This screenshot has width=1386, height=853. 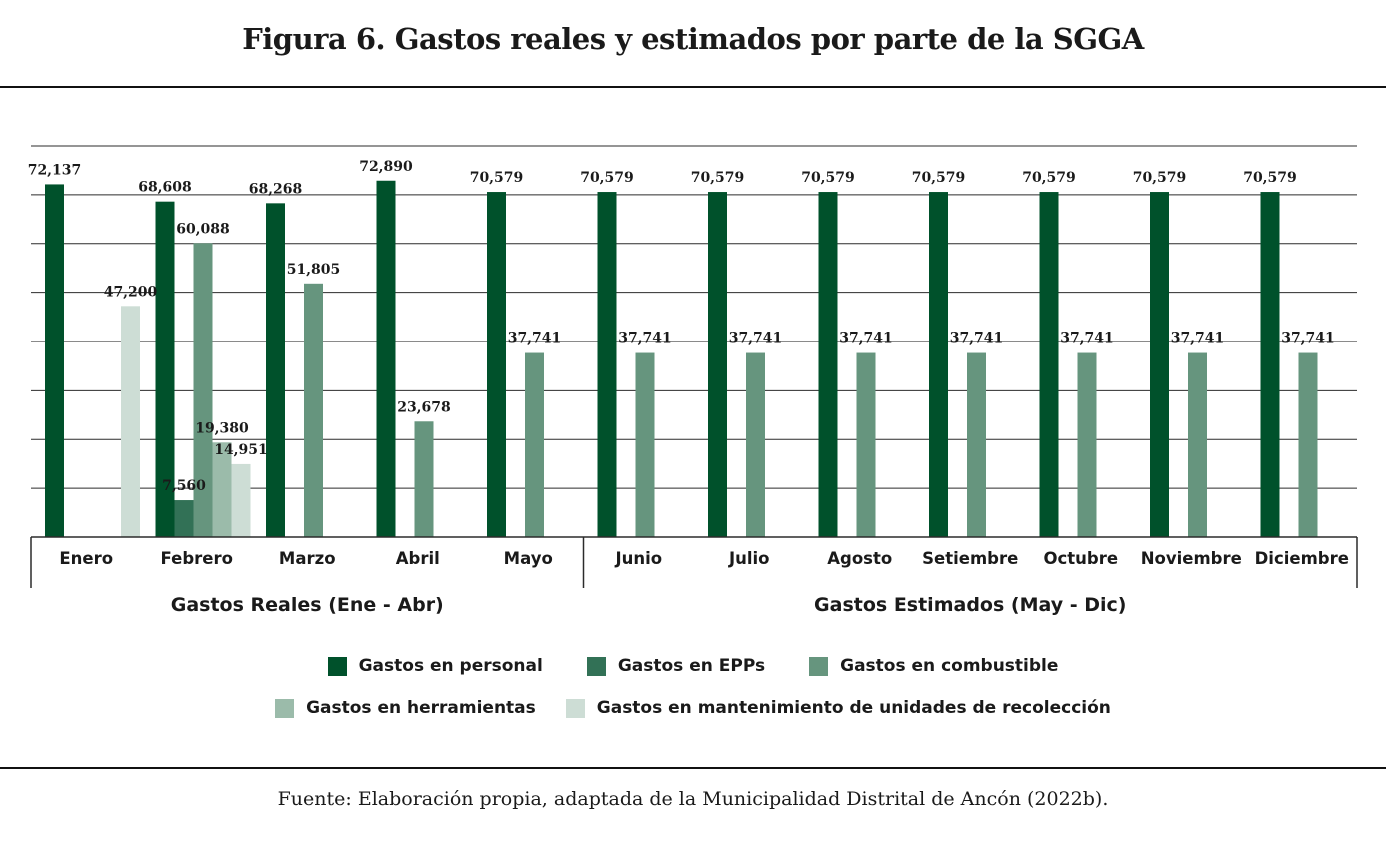 I want to click on data-label-enero-series-0: 72,137, so click(x=55, y=170).